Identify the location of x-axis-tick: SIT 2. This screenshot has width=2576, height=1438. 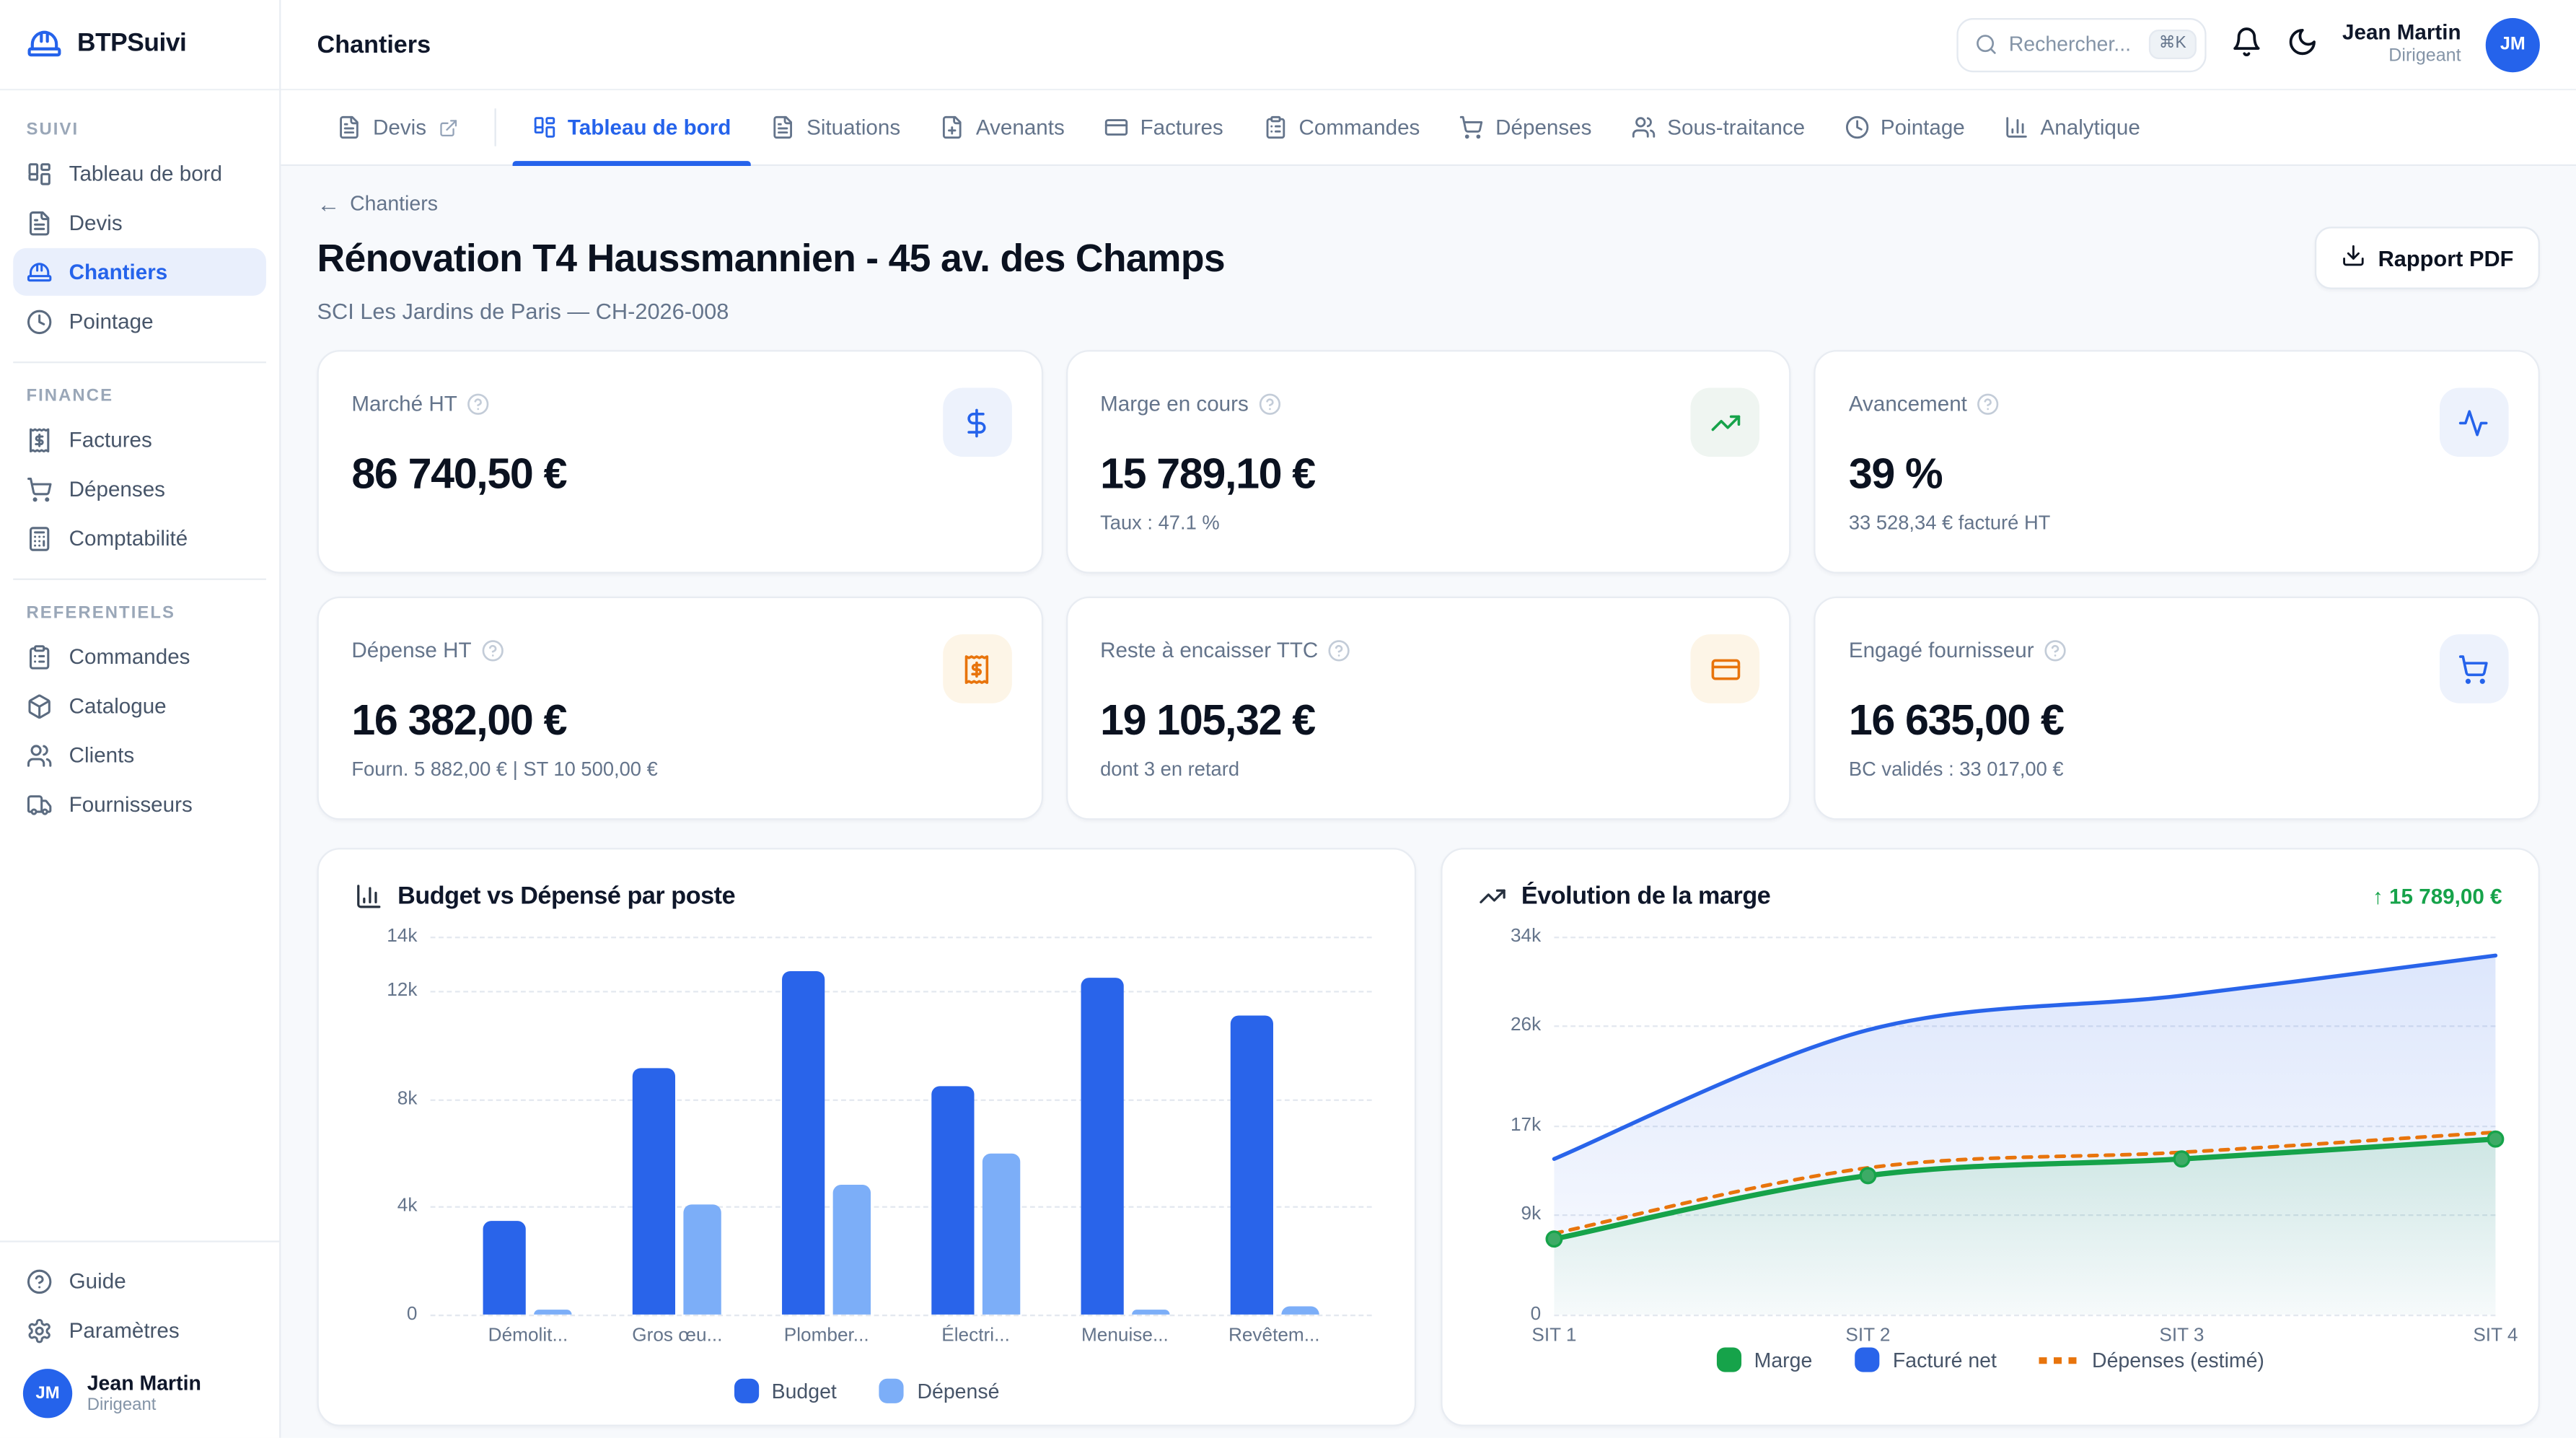
(1868, 1335).